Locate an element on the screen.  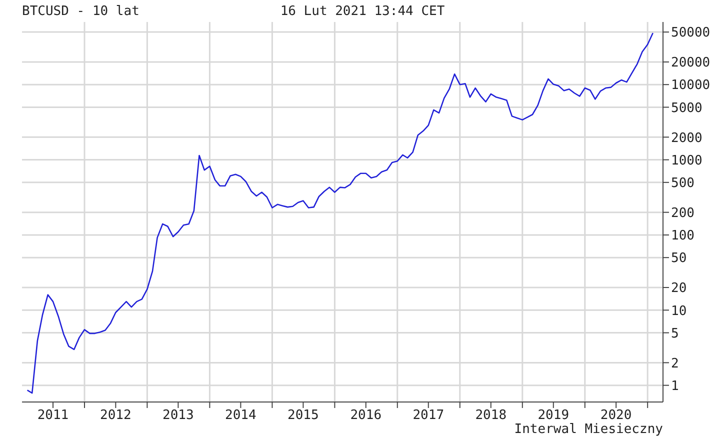
y-tick-label: 2000 is located at coordinates (686, 138).